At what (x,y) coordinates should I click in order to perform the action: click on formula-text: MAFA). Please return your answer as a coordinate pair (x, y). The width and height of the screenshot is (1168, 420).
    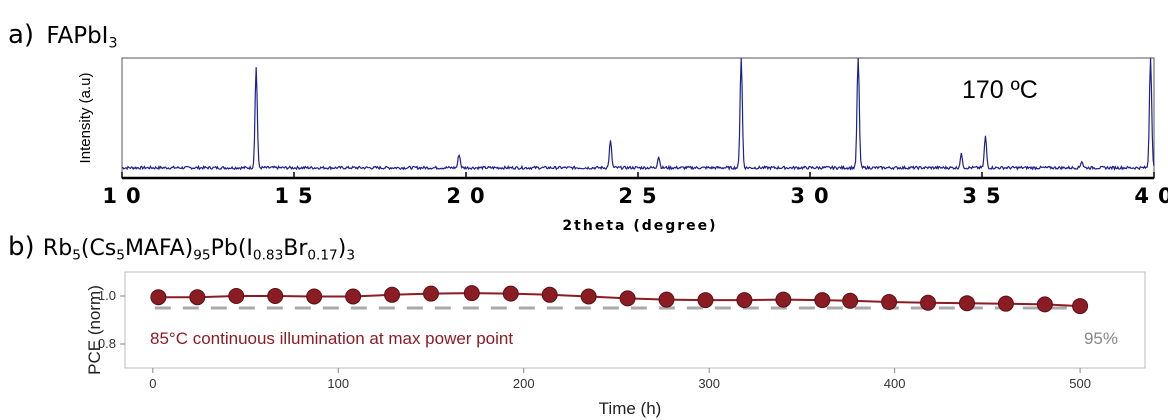
    Looking at the image, I should click on (159, 248).